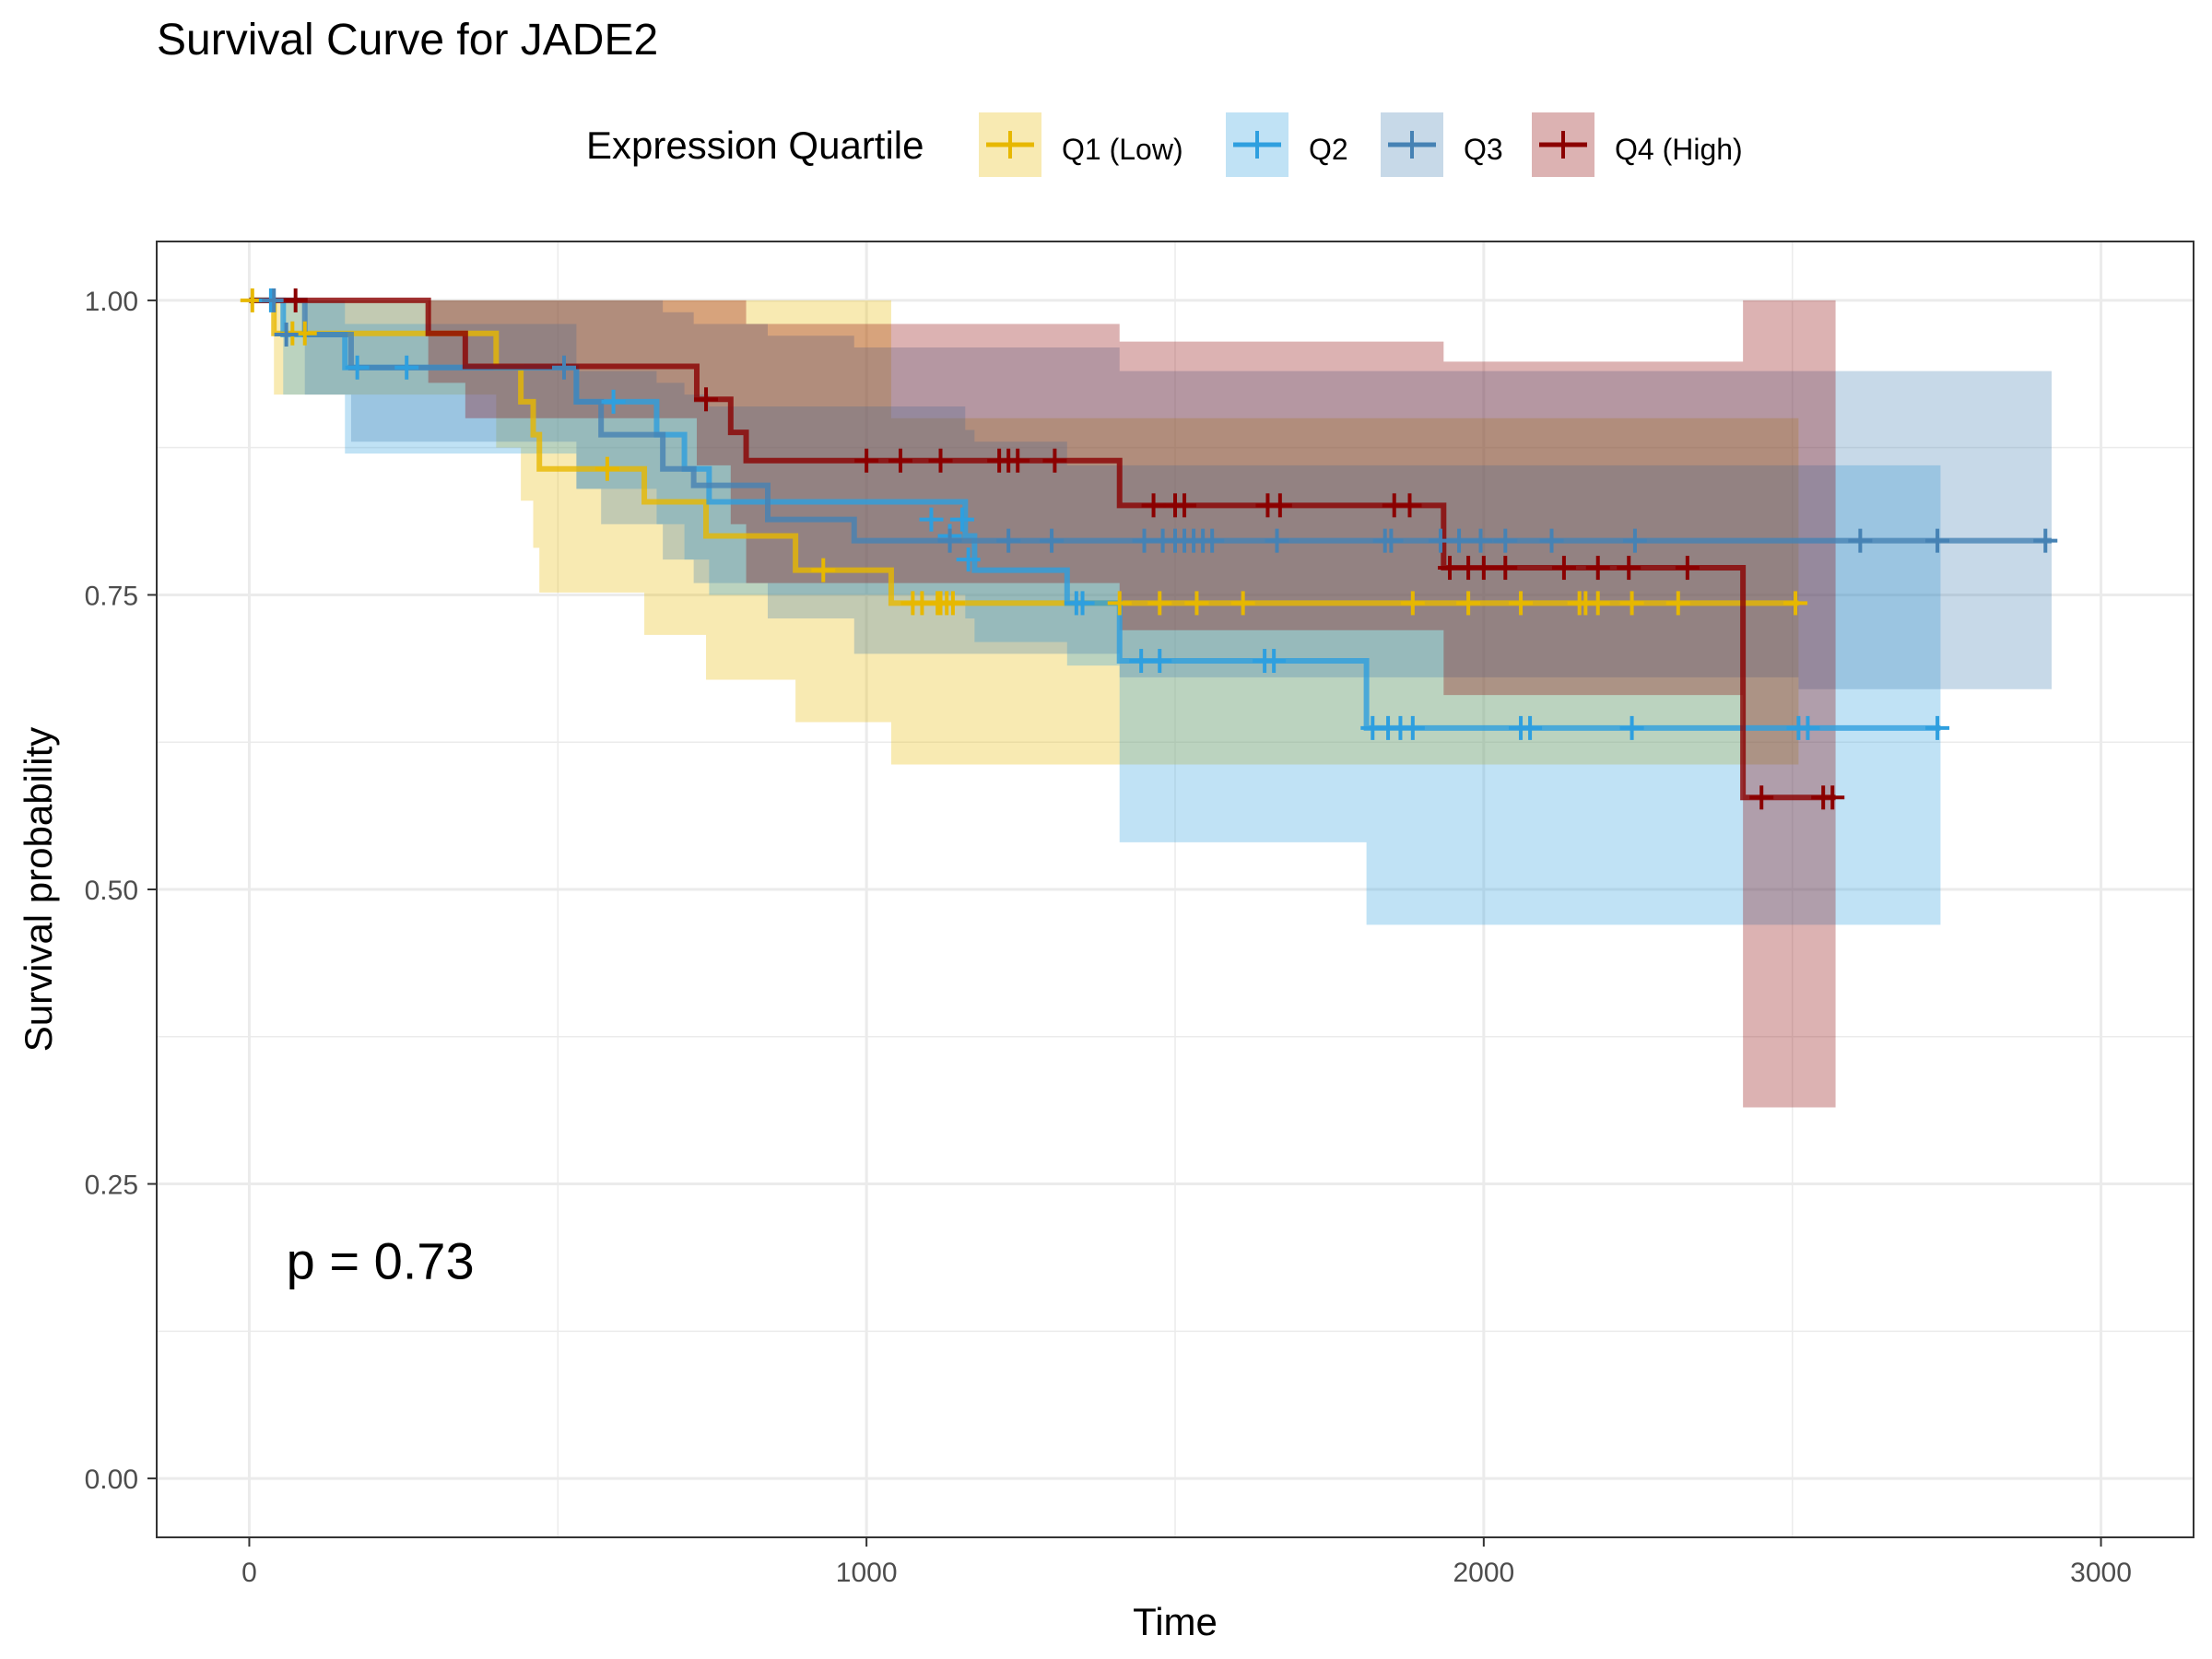 This screenshot has height=1659, width=2212. I want to click on x-tick-label: 3000, so click(2101, 1573).